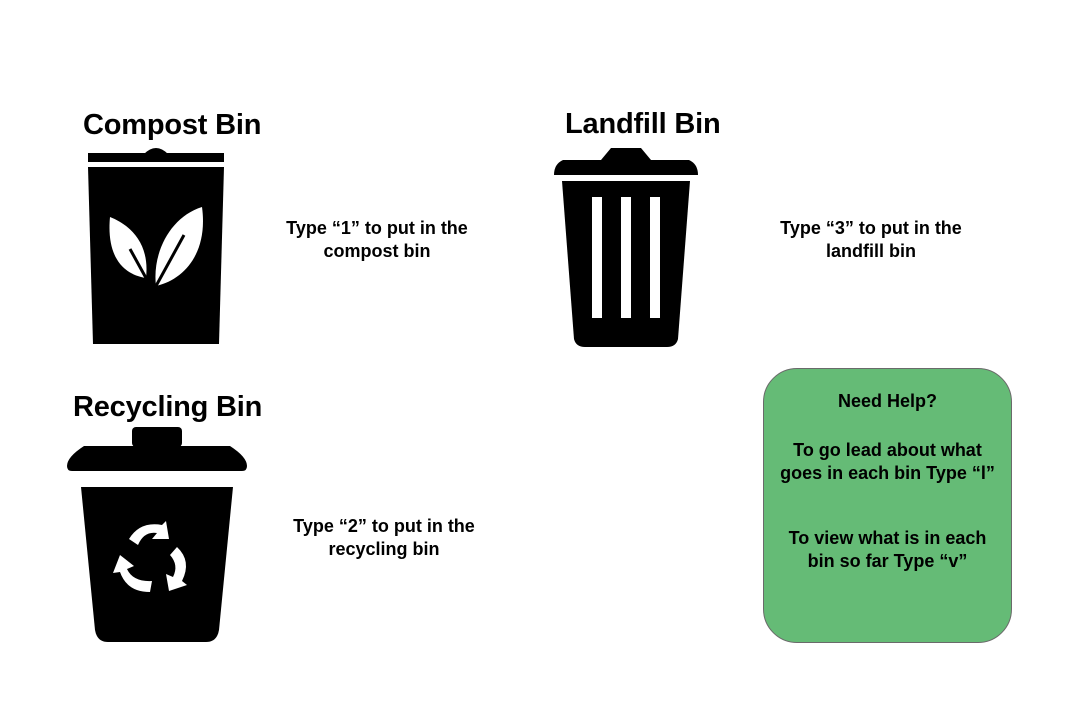 This screenshot has height=712, width=1070. Describe the element at coordinates (871, 251) in the screenshot. I see `landfill-instruction-line2: landfill bin` at that location.